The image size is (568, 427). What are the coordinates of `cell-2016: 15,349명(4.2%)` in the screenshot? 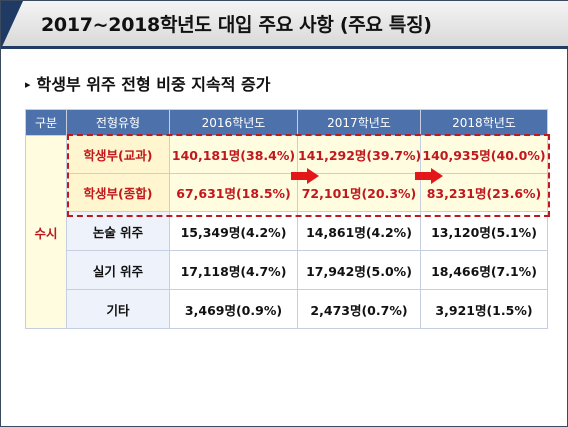 It's located at (233, 231).